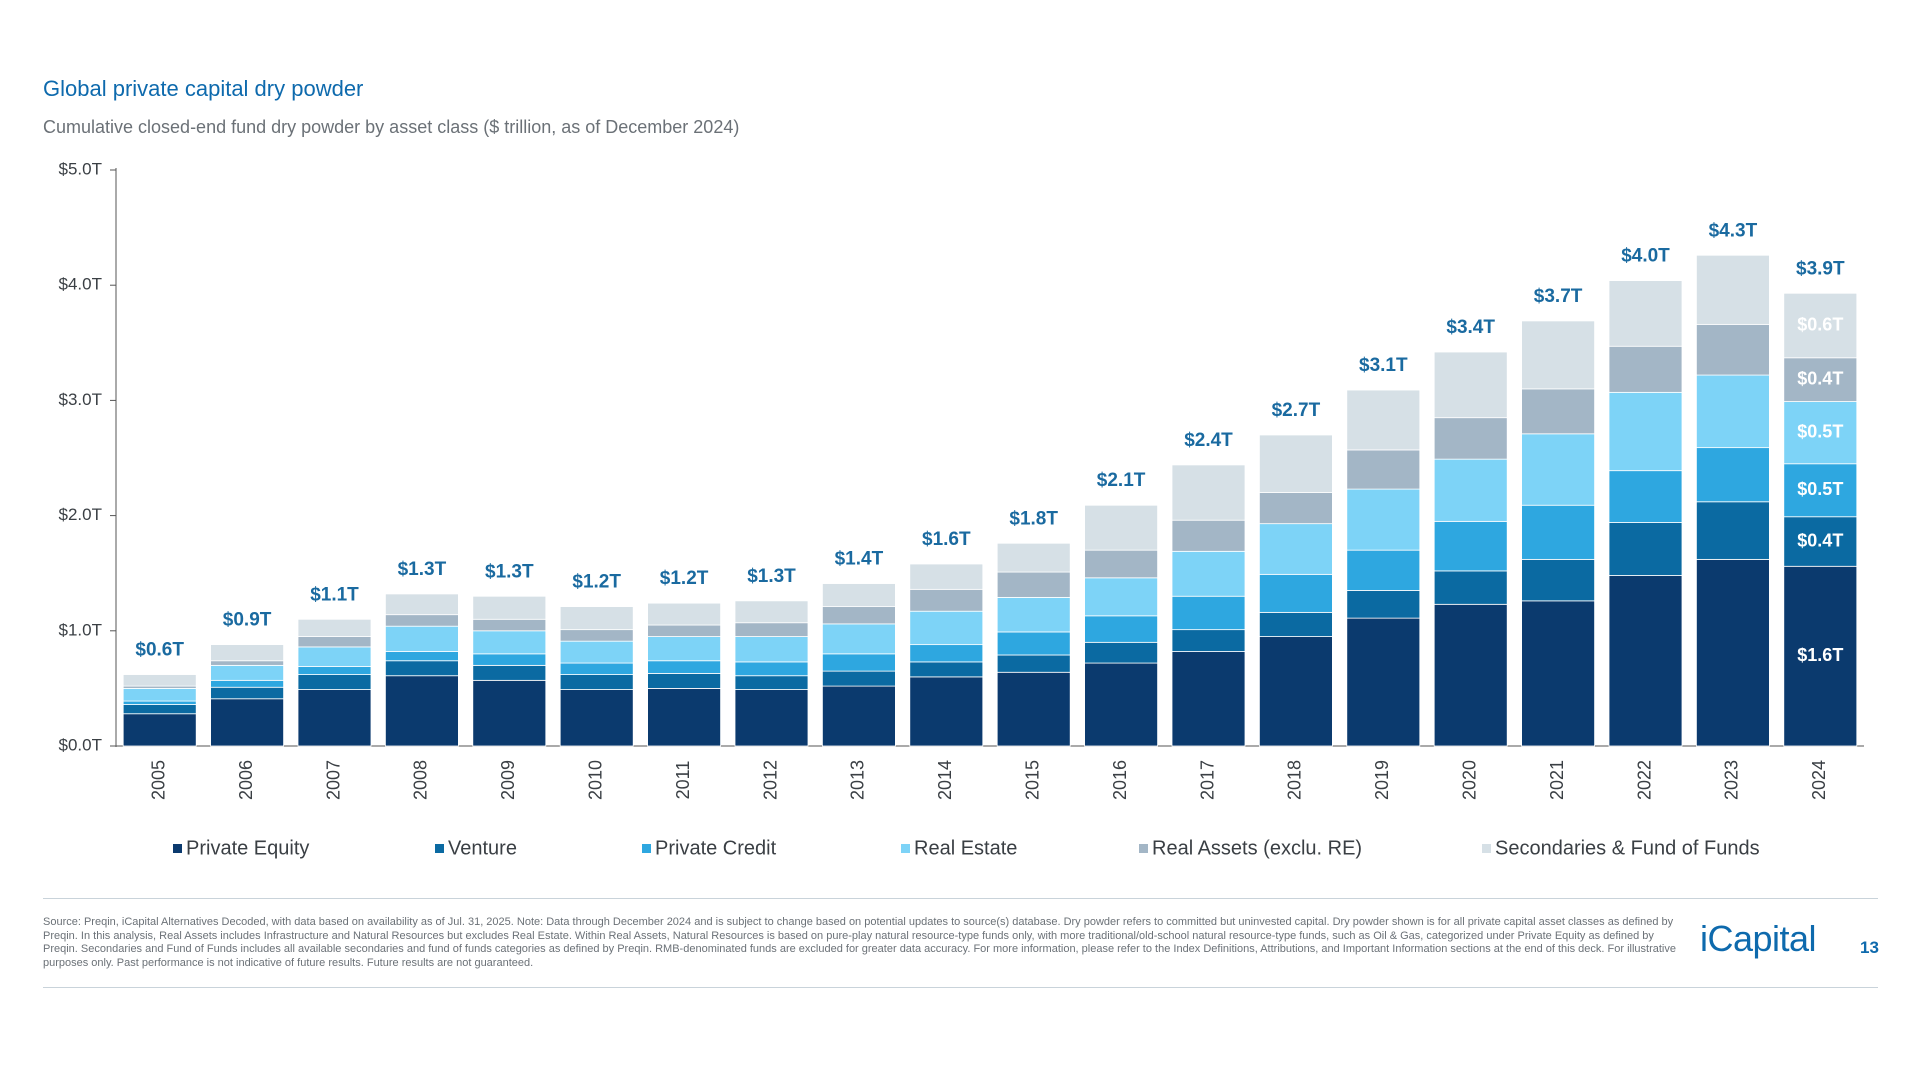 Image resolution: width=1920 pixels, height=1080 pixels. What do you see at coordinates (1758, 938) in the screenshot?
I see `logo: iCapital` at bounding box center [1758, 938].